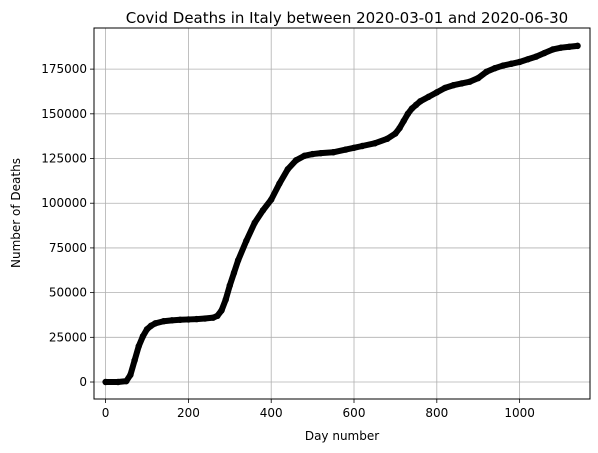 The height and width of the screenshot is (453, 598). I want to click on y-tick-label: 75000, so click(68, 248).